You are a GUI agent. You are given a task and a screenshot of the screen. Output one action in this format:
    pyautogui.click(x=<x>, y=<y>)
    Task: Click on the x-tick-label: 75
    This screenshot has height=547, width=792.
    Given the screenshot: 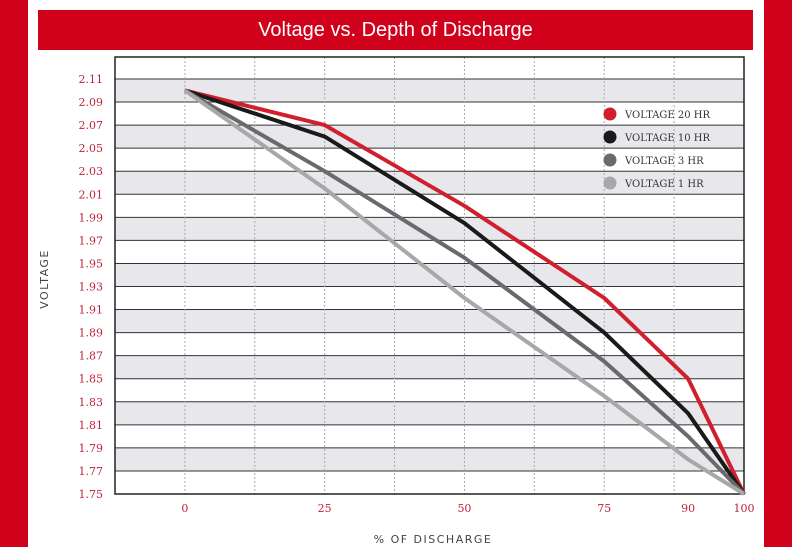 What is the action you would take?
    pyautogui.click(x=604, y=508)
    